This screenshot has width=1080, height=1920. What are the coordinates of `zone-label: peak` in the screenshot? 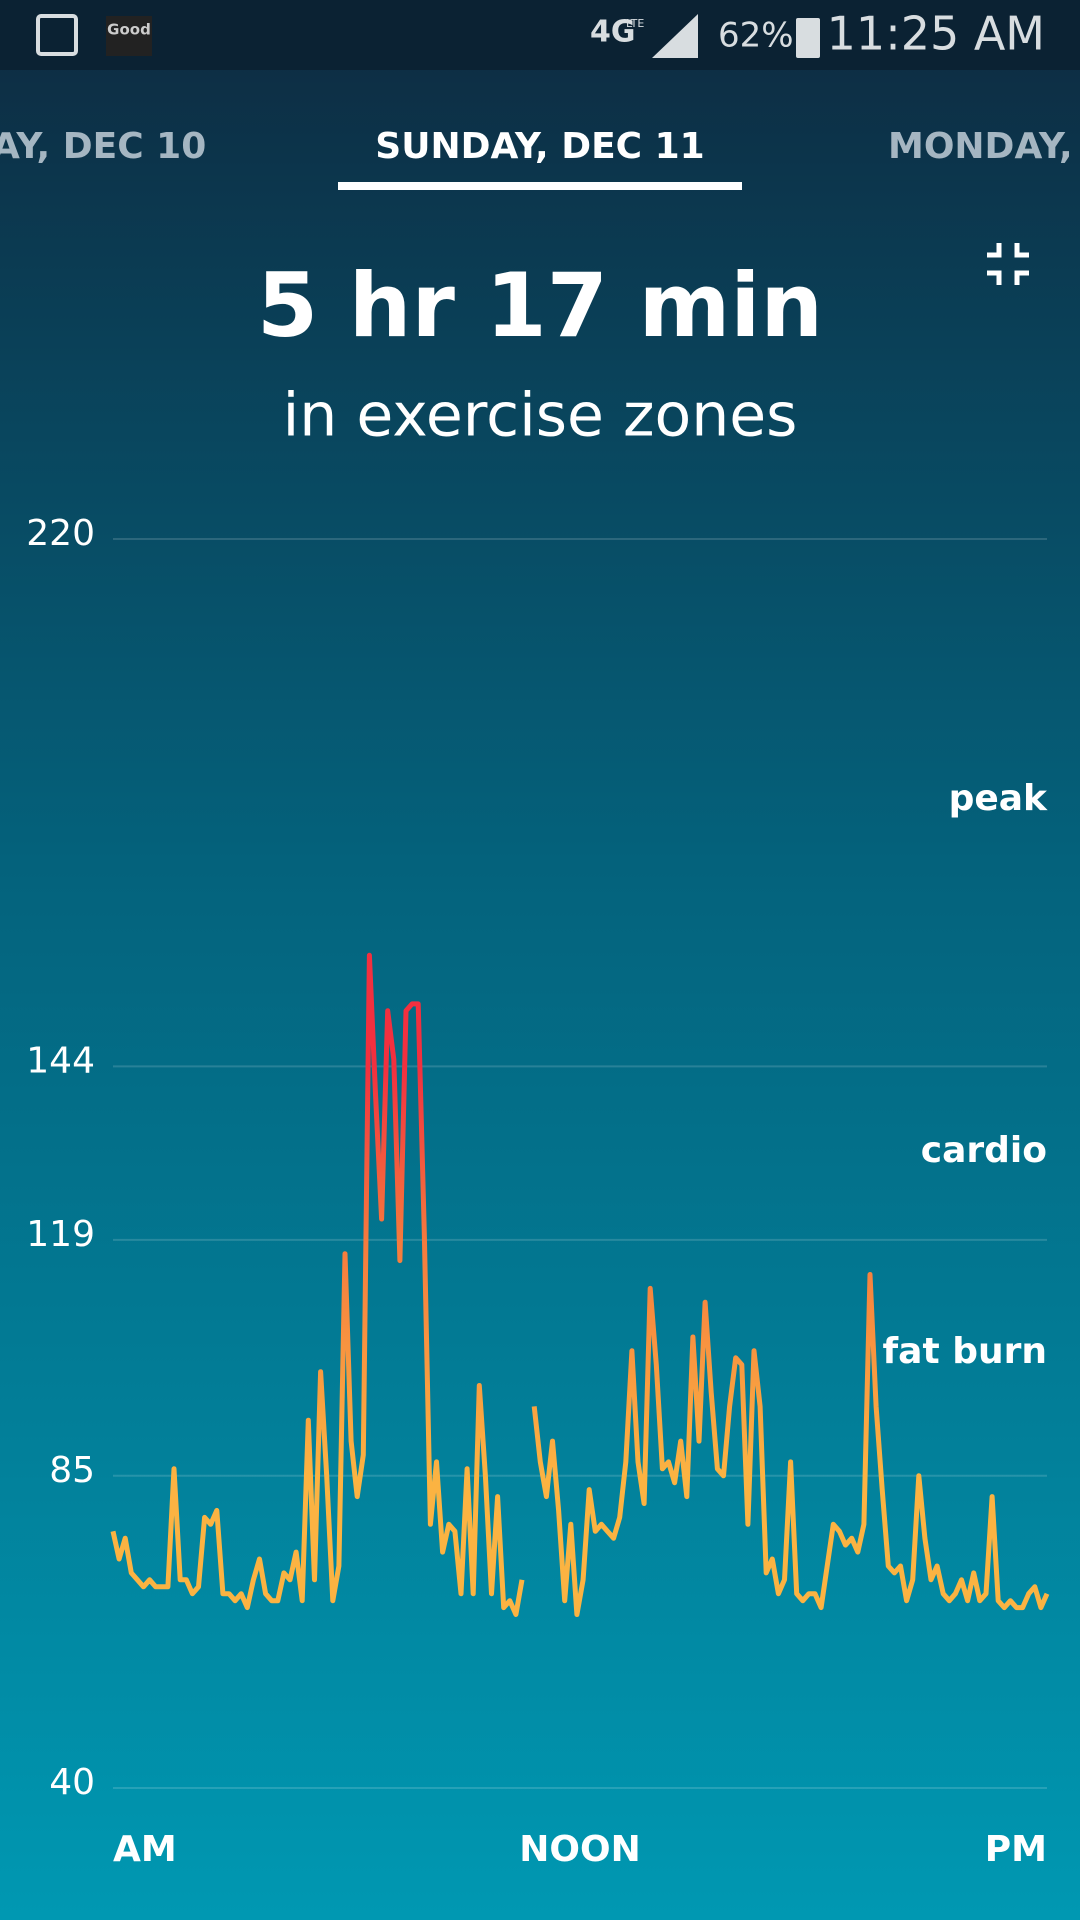 It's located at (998, 798).